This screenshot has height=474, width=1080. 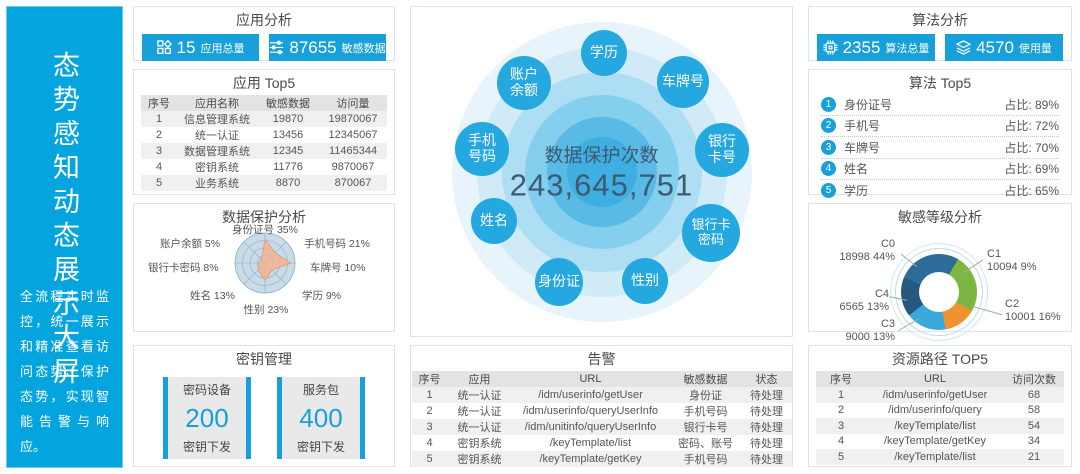 I want to click on cell: /keyTemplate/list, so click(x=935, y=426).